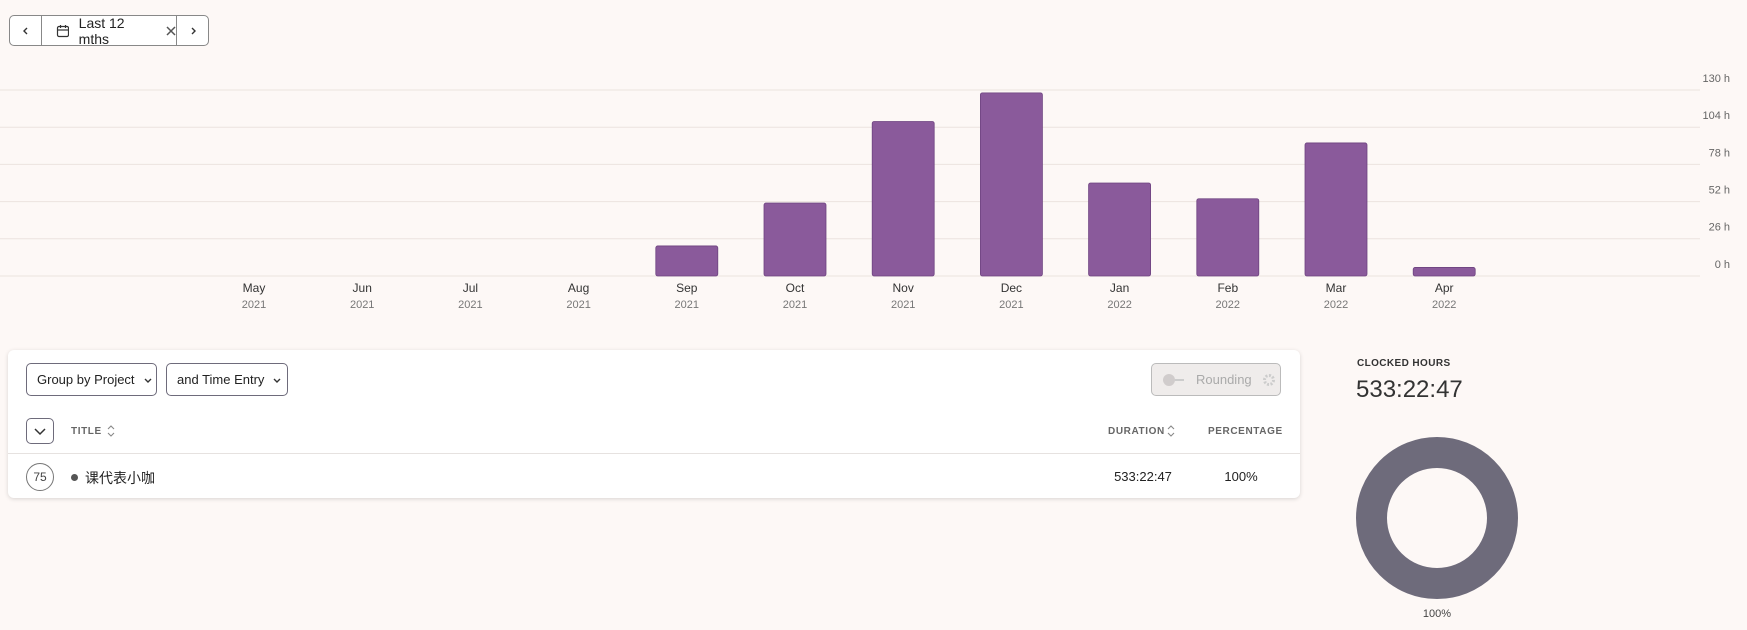 This screenshot has width=1747, height=630. Describe the element at coordinates (254, 288) in the screenshot. I see `x-tick-label: May` at that location.